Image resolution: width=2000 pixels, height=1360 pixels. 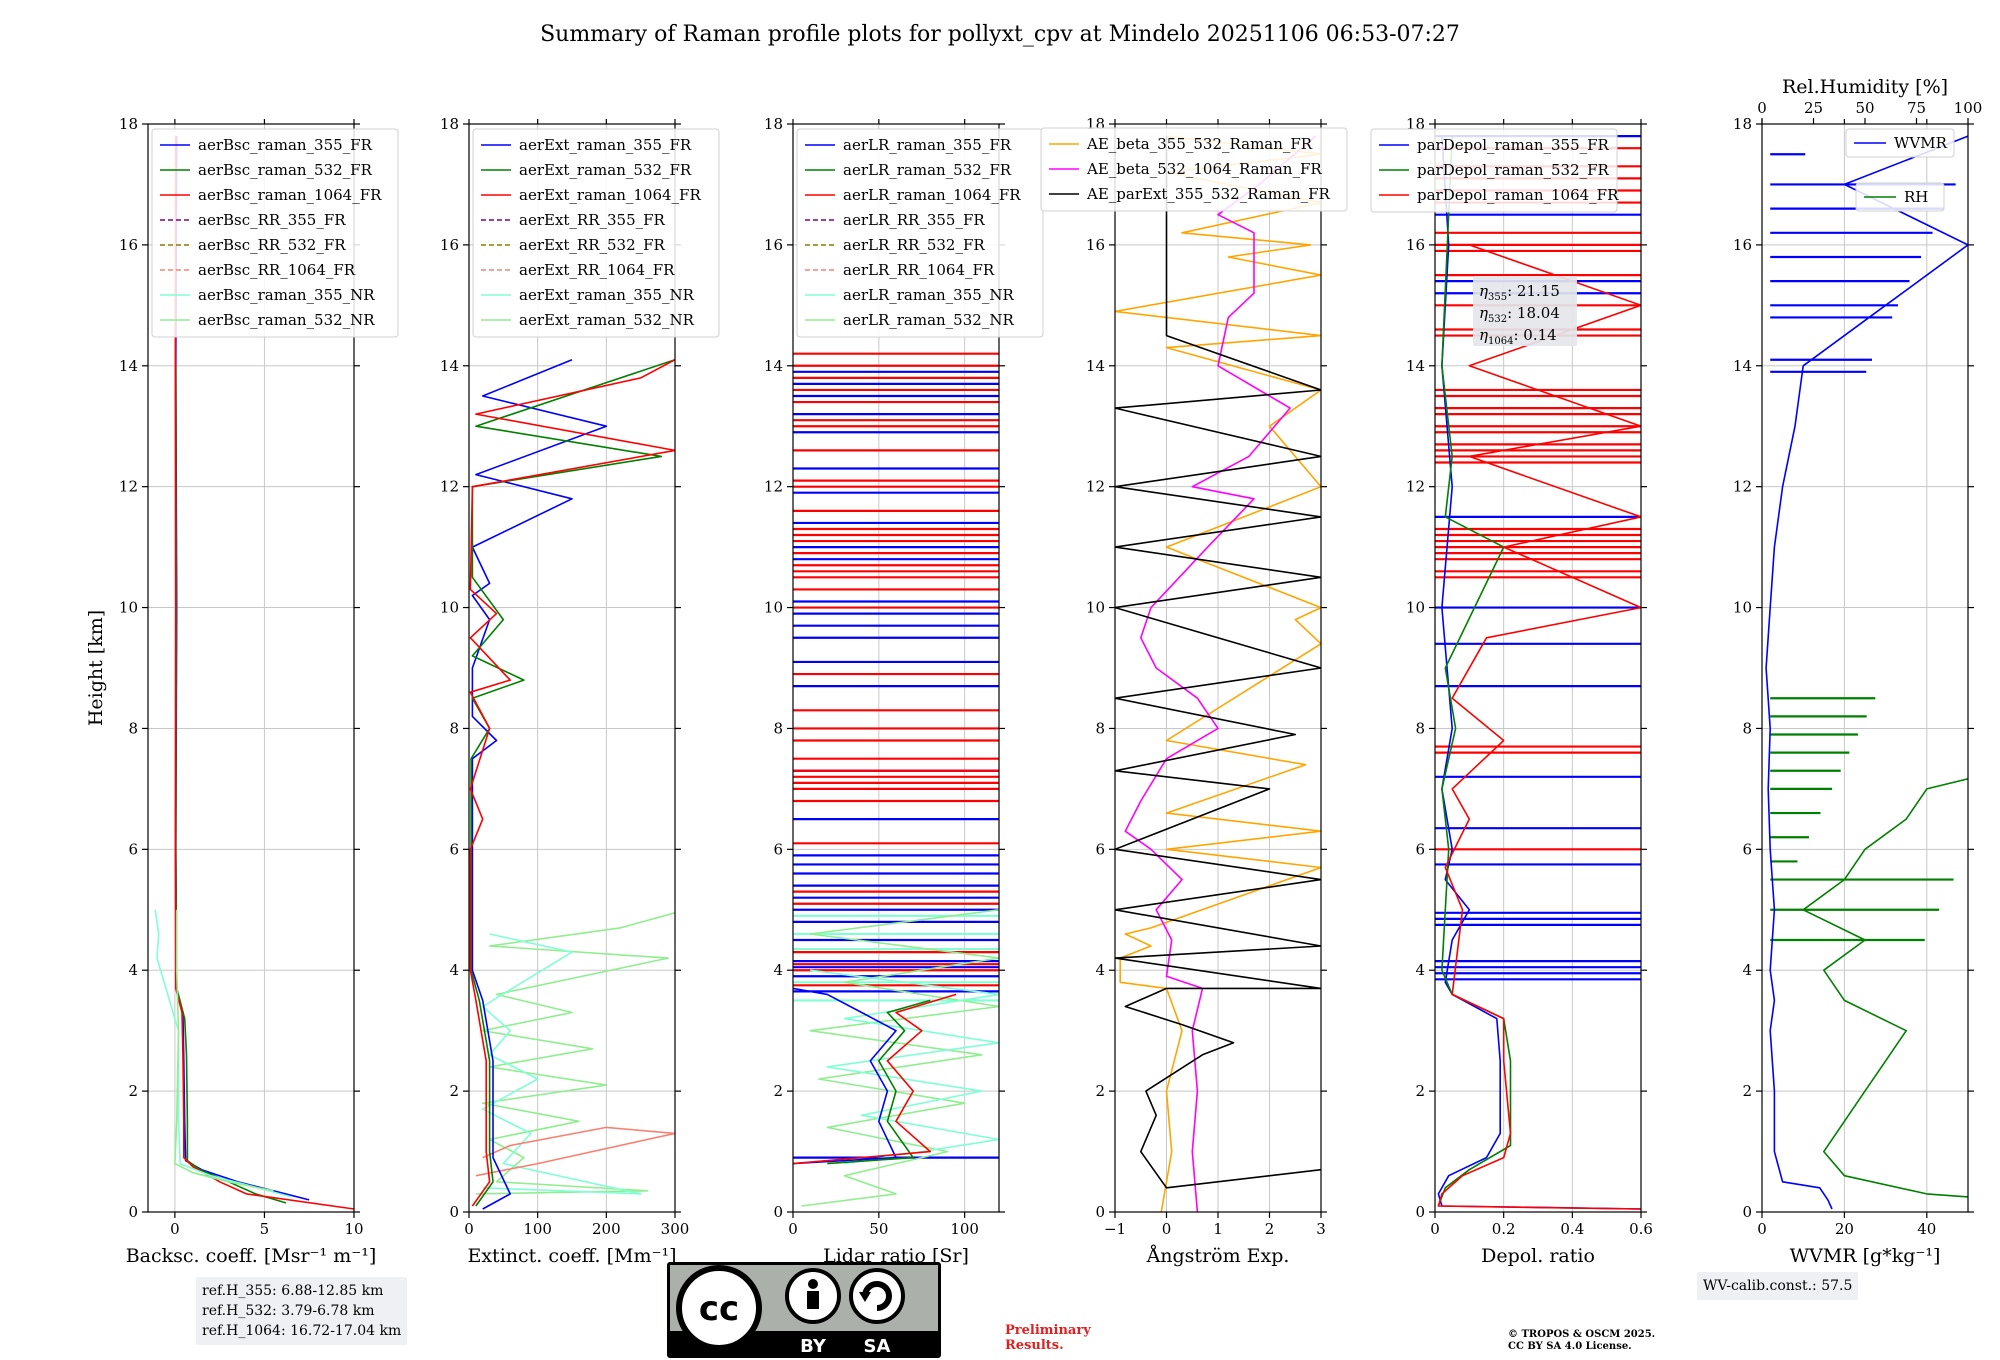 What do you see at coordinates (1519, 292) in the screenshot?
I see `eta-annotation: η355: 21.15` at bounding box center [1519, 292].